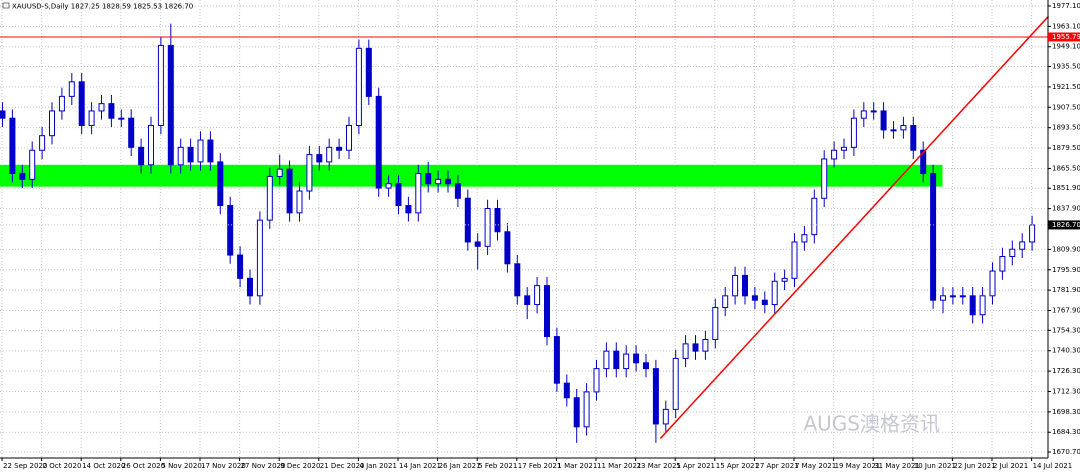 The image size is (1080, 472). I want to click on y-tick-label: 1698.30, so click(1066, 412).